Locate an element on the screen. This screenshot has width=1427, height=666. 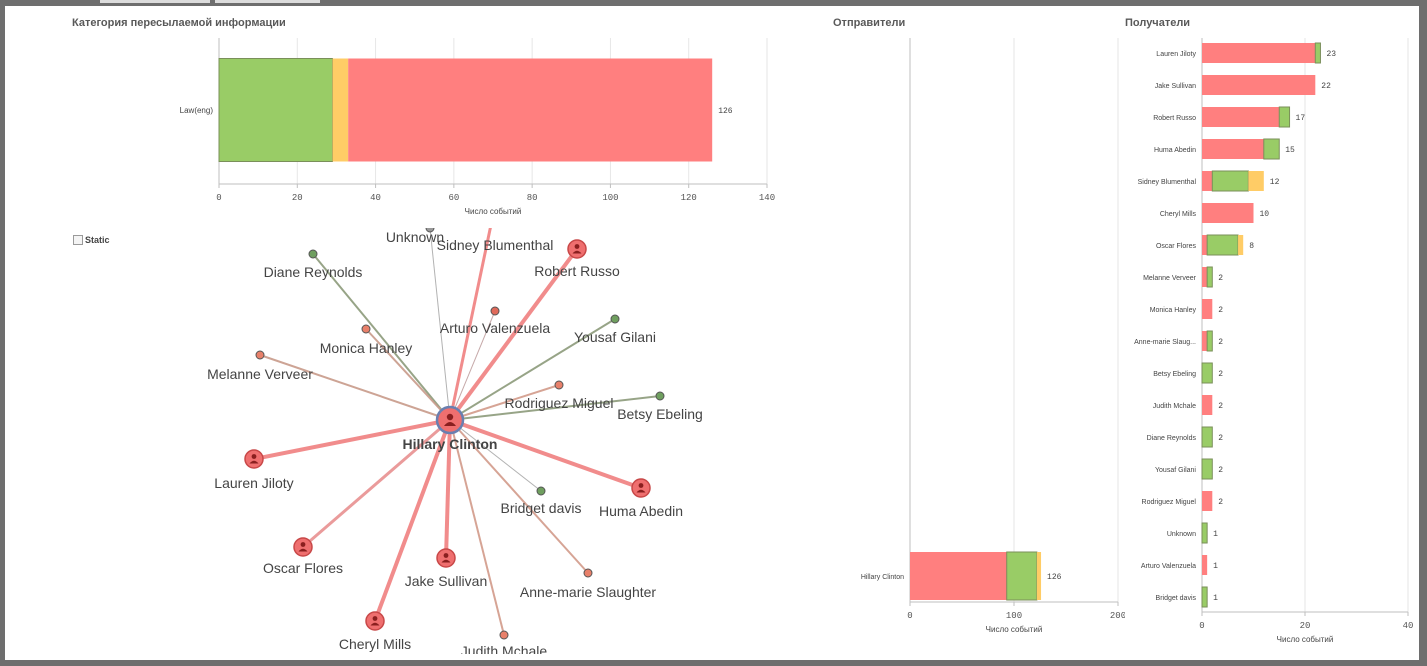
network-node: Rodriguez Miguel is located at coordinates (559, 395).